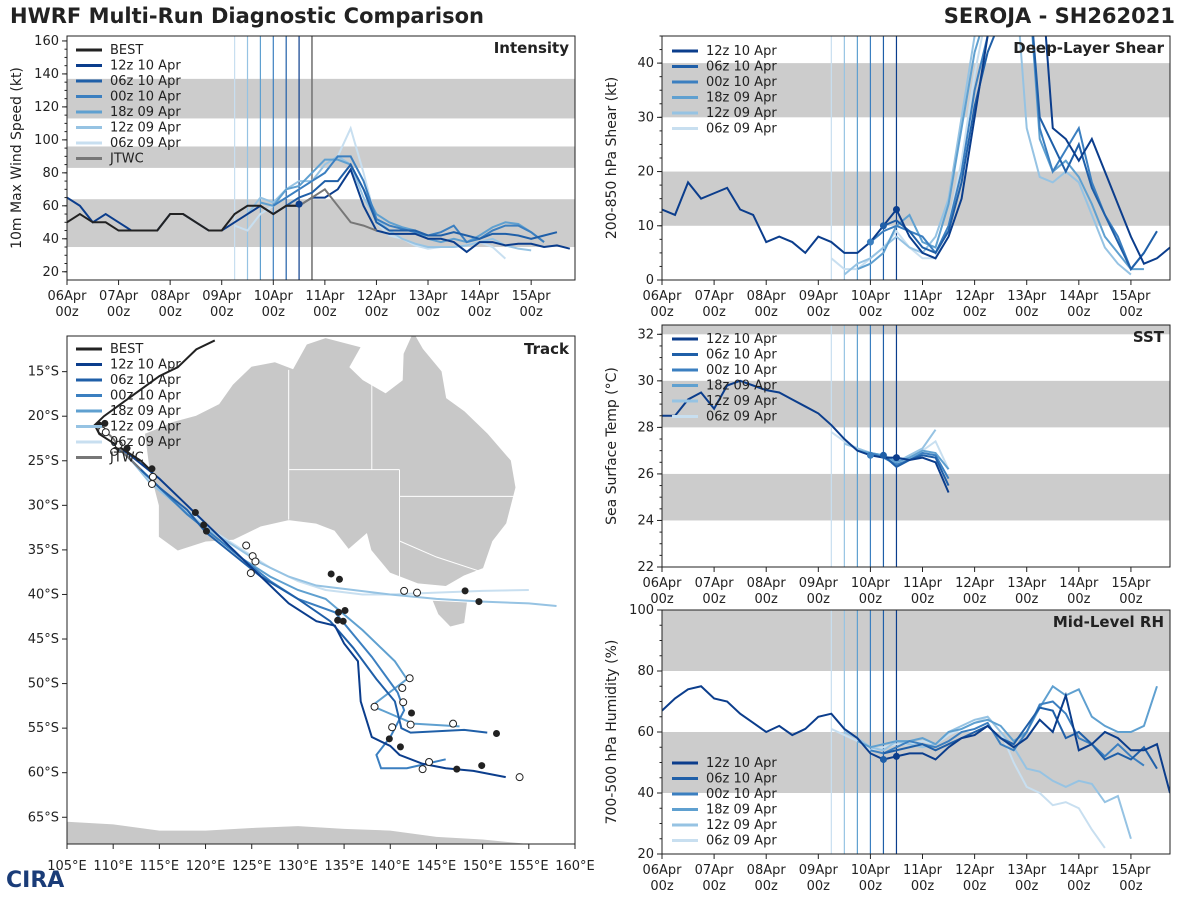 The width and height of the screenshot is (1200, 900). I want to click on sst-init-marker, so click(896, 458).